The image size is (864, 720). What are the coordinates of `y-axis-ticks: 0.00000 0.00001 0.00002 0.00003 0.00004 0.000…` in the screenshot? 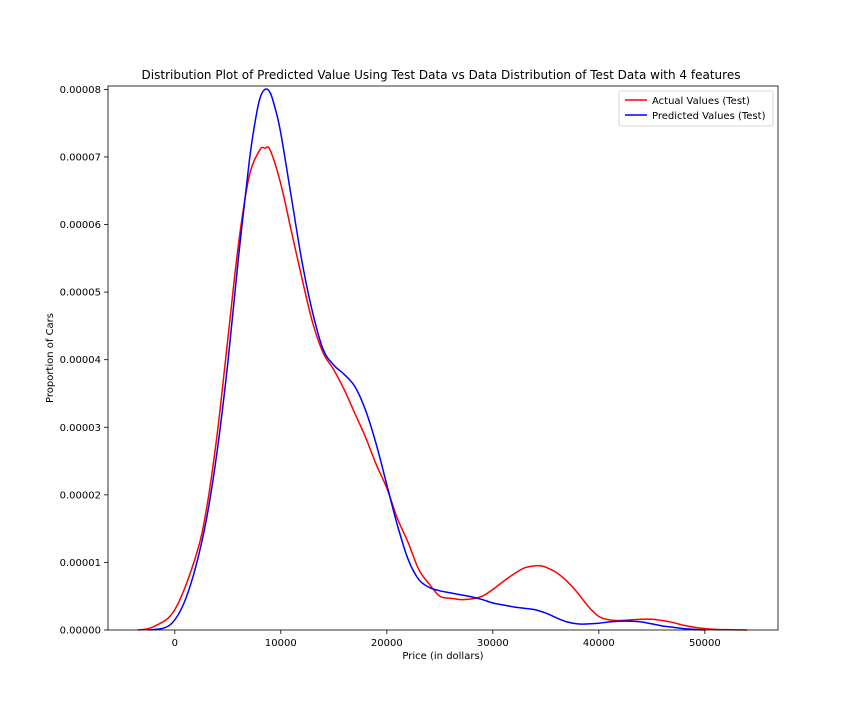 It's located at (84, 361).